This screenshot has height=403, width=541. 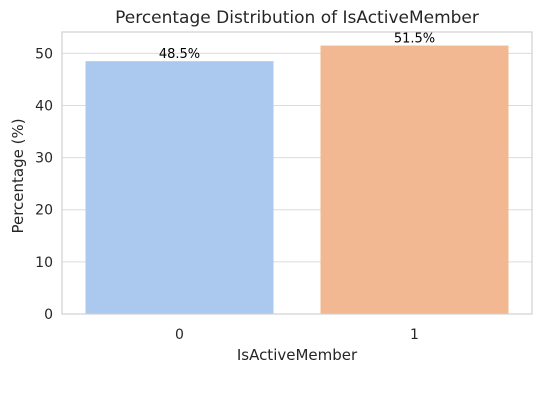 I want to click on y-tick-label: 10, so click(x=44, y=263).